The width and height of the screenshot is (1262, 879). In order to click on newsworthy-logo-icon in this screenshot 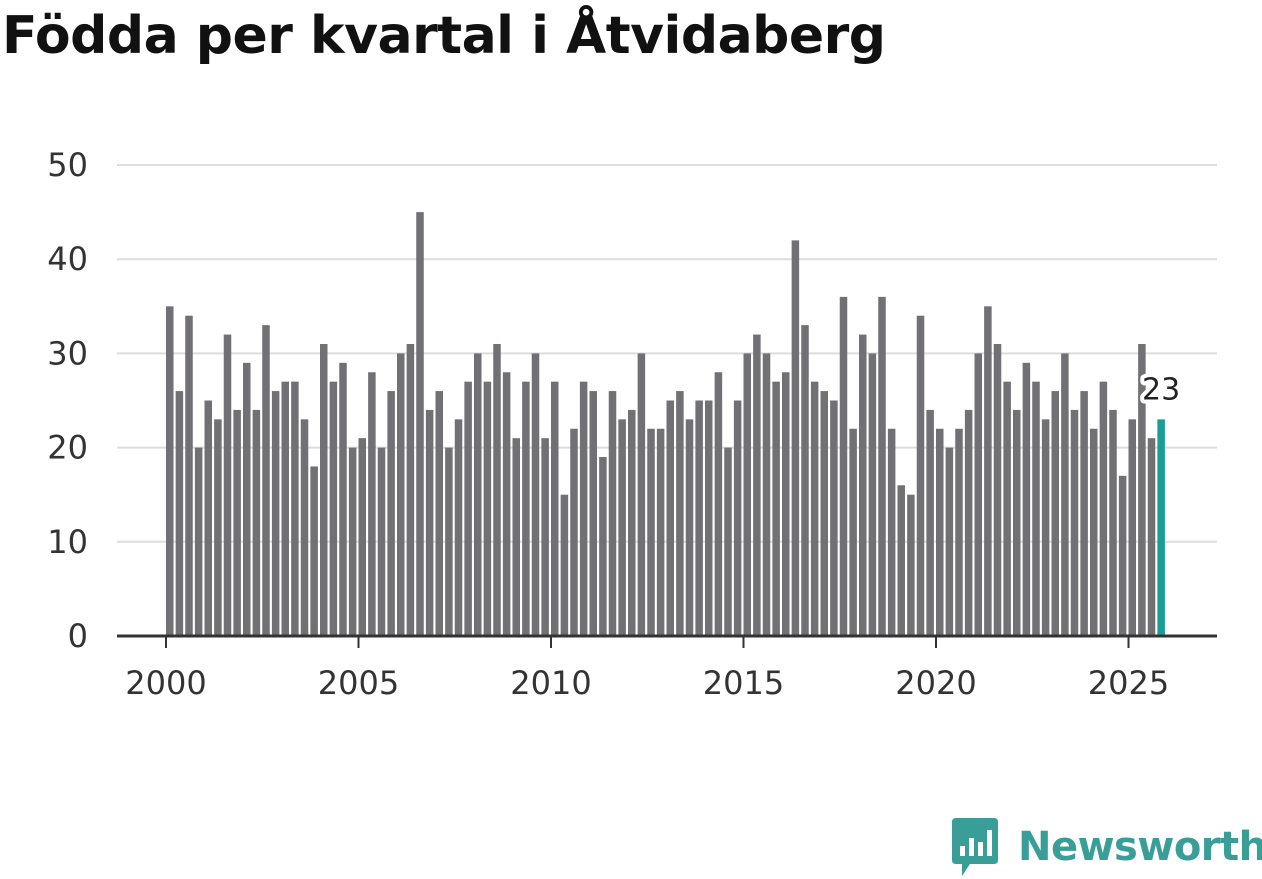, I will do `click(975, 847)`.